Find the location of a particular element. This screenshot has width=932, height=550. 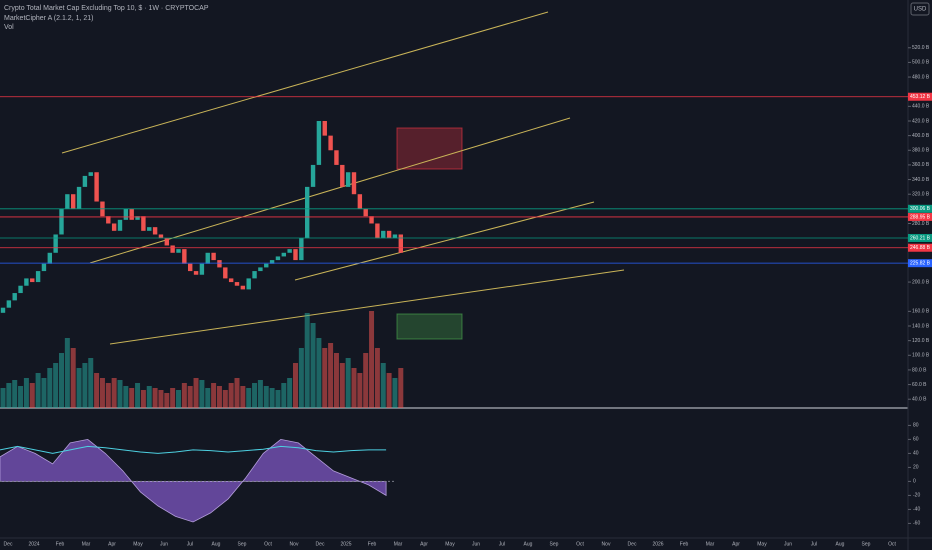

x-tick-label: Sep is located at coordinates (866, 544).